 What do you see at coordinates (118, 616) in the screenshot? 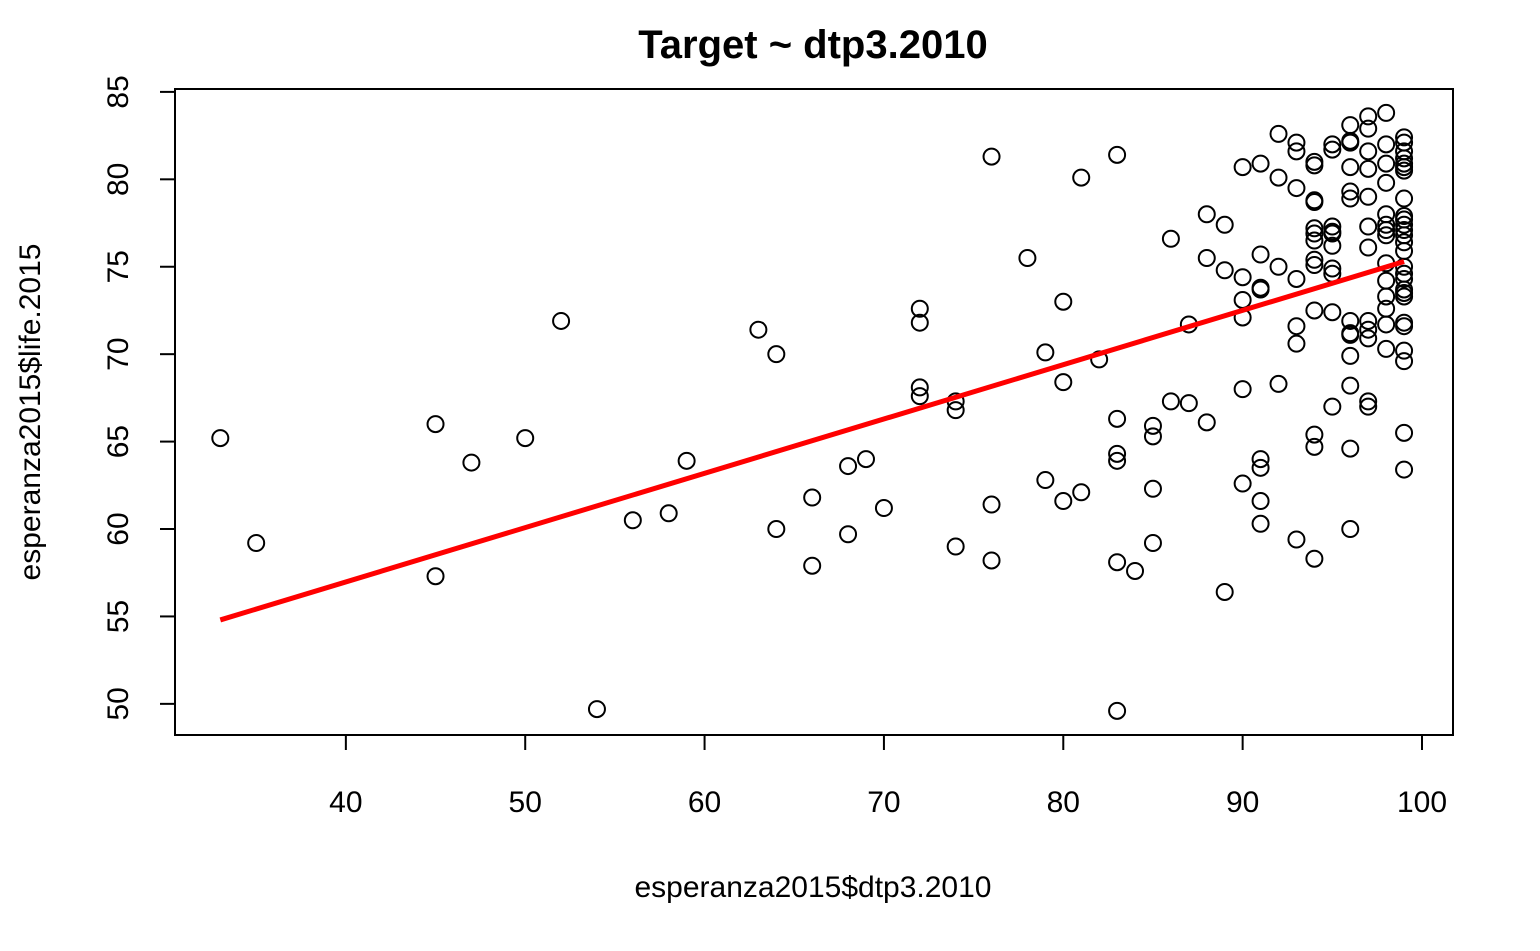
I see `y-tick-label: 55` at bounding box center [118, 616].